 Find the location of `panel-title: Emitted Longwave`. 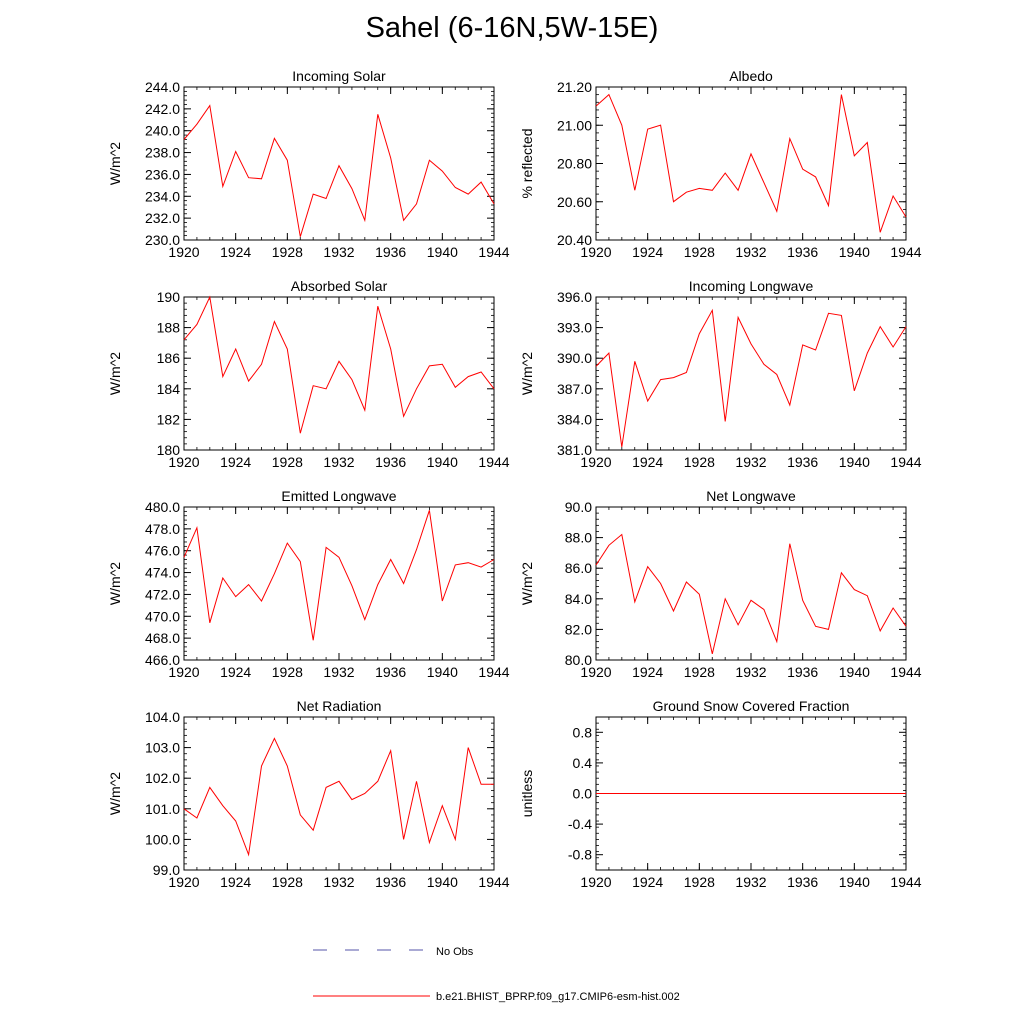

panel-title: Emitted Longwave is located at coordinates (338, 496).